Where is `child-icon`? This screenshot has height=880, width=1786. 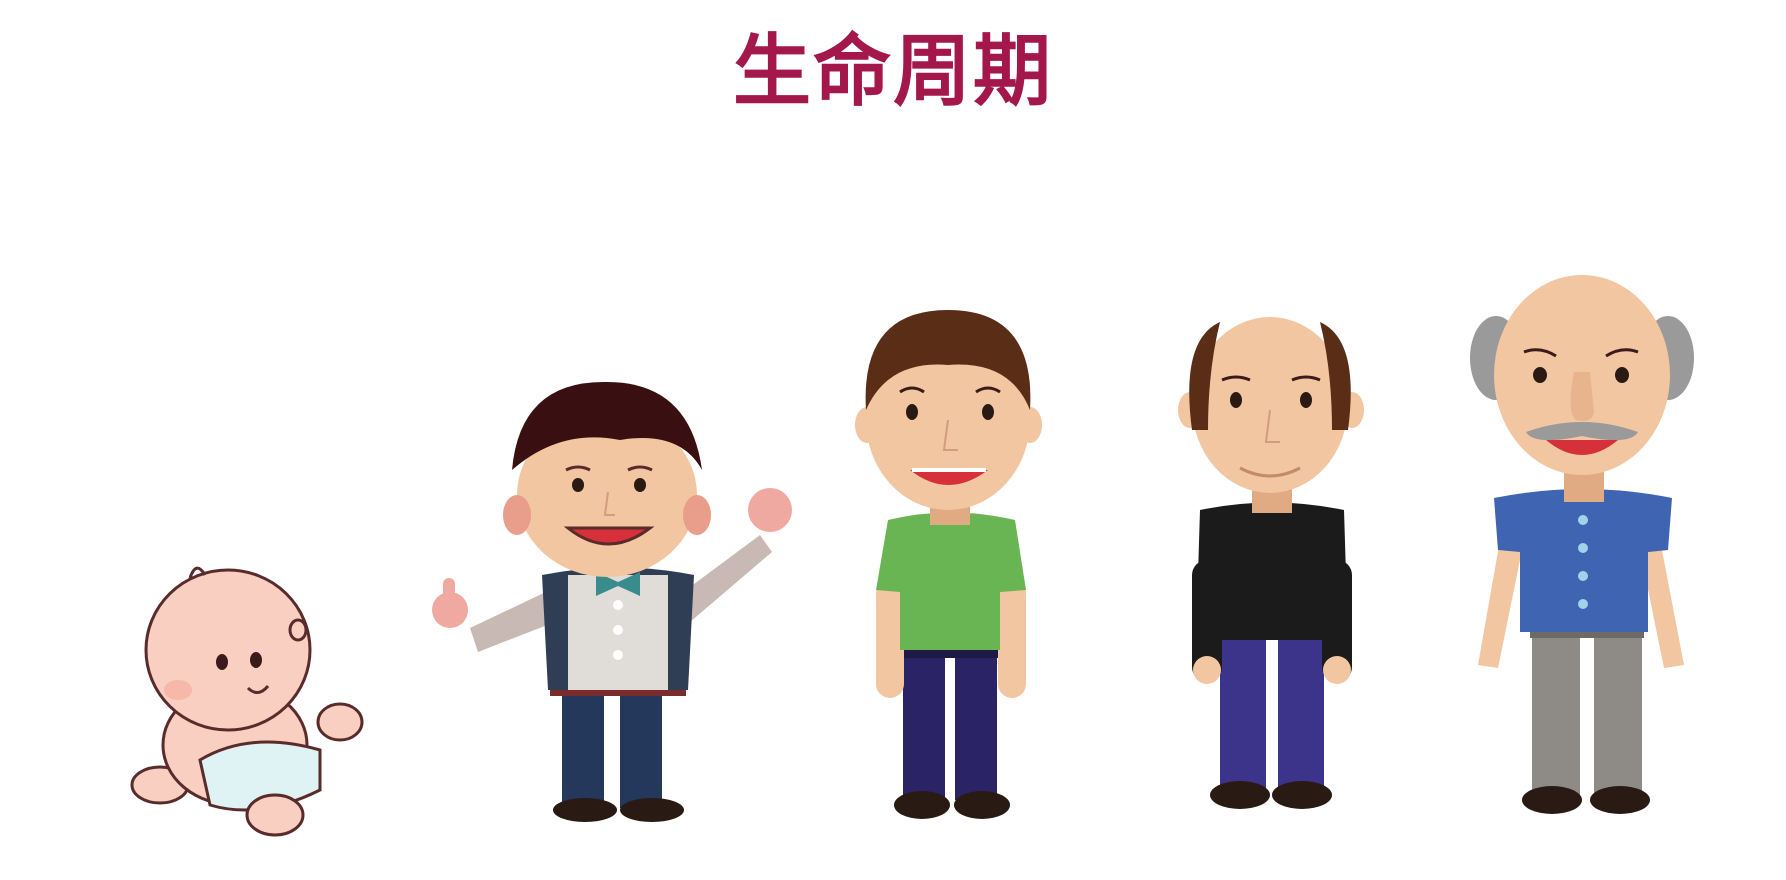 child-icon is located at coordinates (612, 601).